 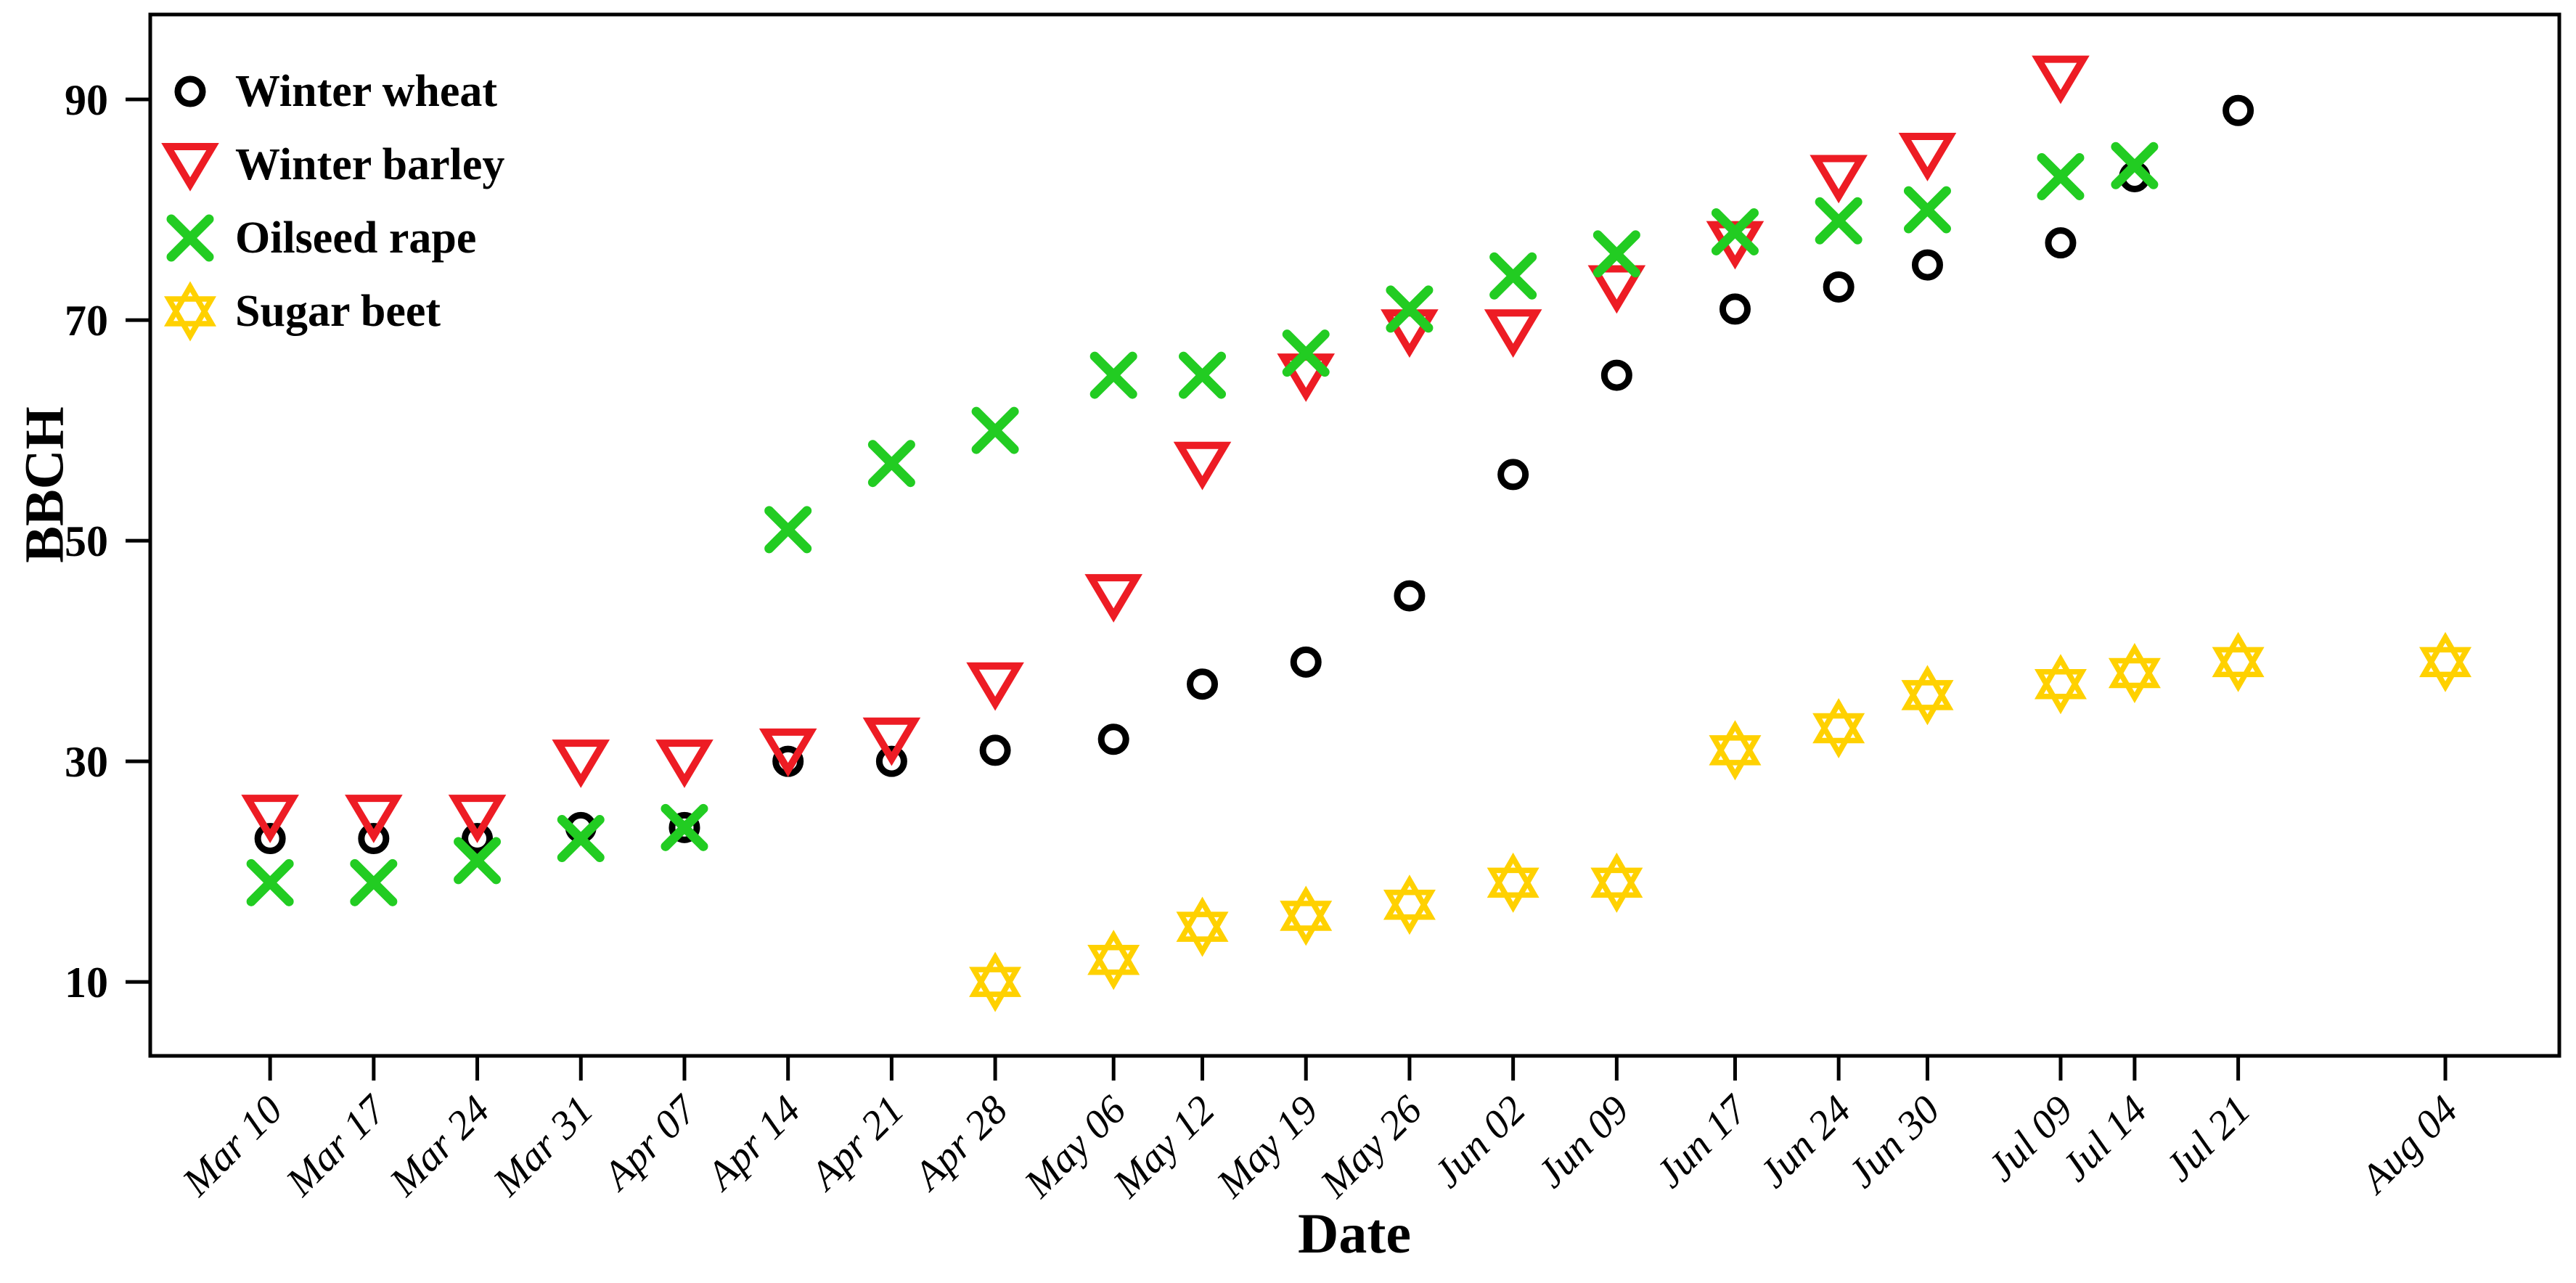 I want to click on x-tick-label: Jun 02, so click(x=1480, y=1142).